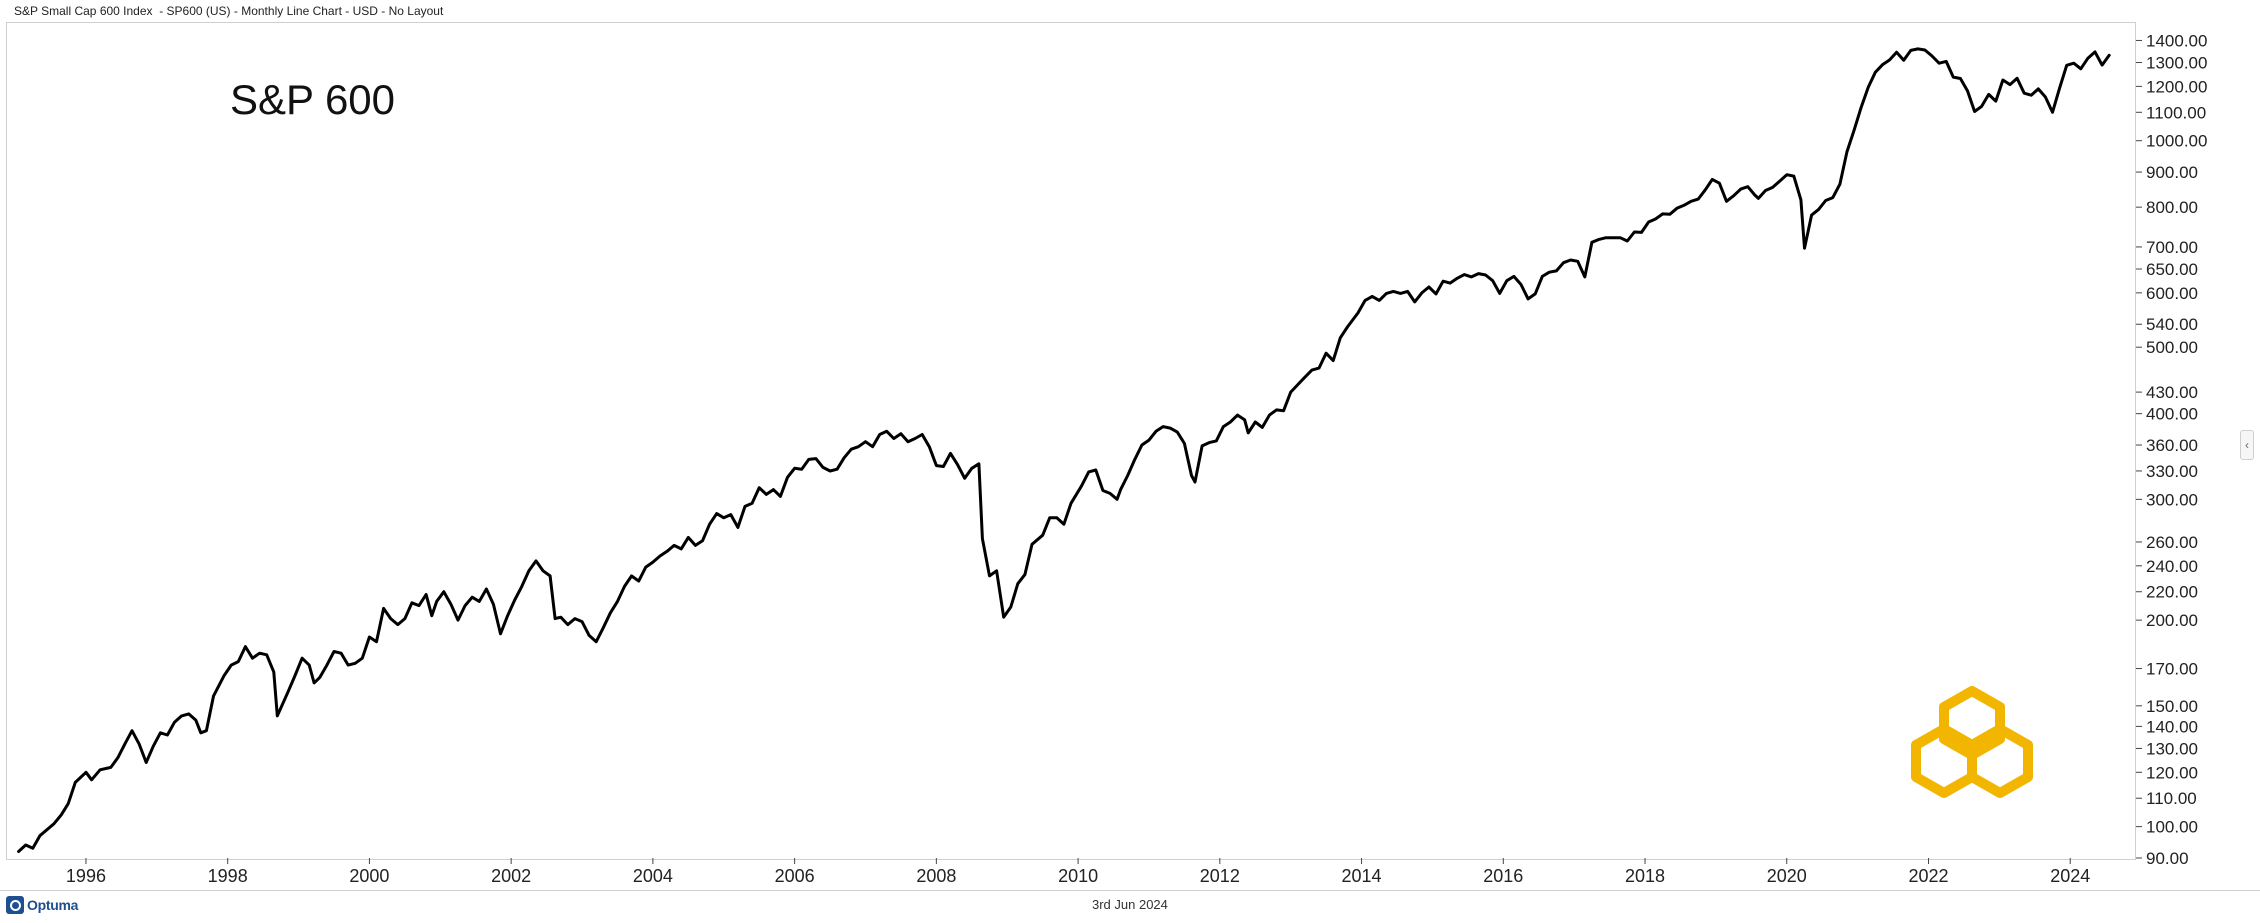  I want to click on x-tick-label: 2022, so click(1928, 876).